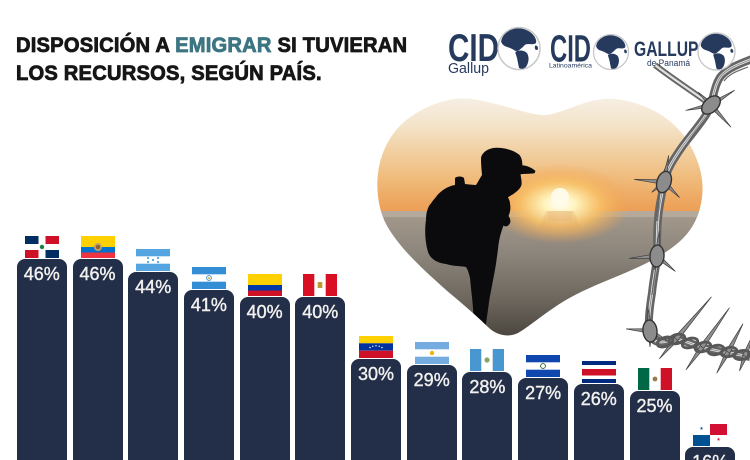 Image resolution: width=750 pixels, height=460 pixels. Describe the element at coordinates (468, 69) in the screenshot. I see `svg-text: Gallup` at that location.